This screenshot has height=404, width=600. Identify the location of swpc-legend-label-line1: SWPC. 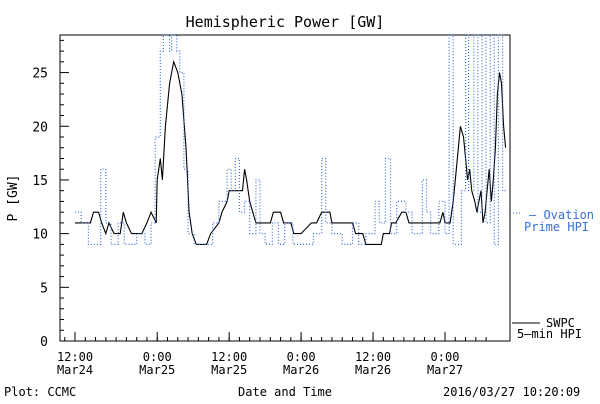
(560, 323).